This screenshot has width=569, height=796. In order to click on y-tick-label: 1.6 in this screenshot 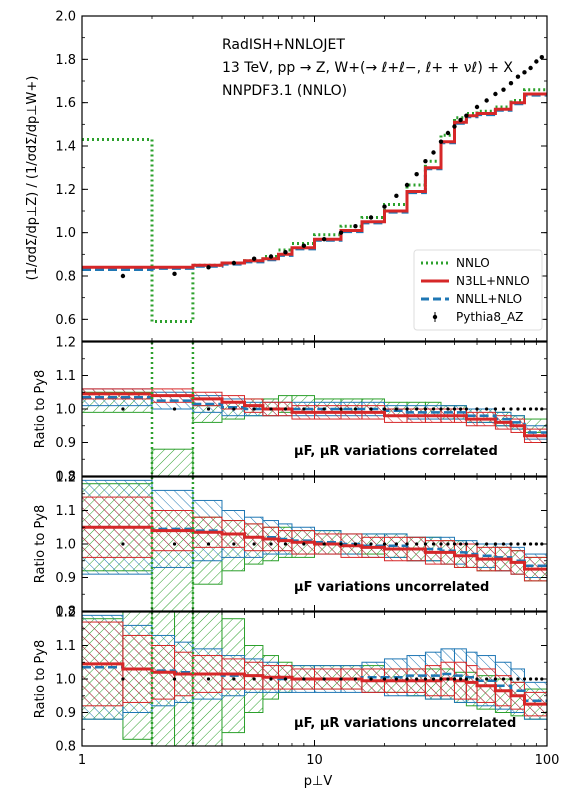, I will do `click(65, 103)`.